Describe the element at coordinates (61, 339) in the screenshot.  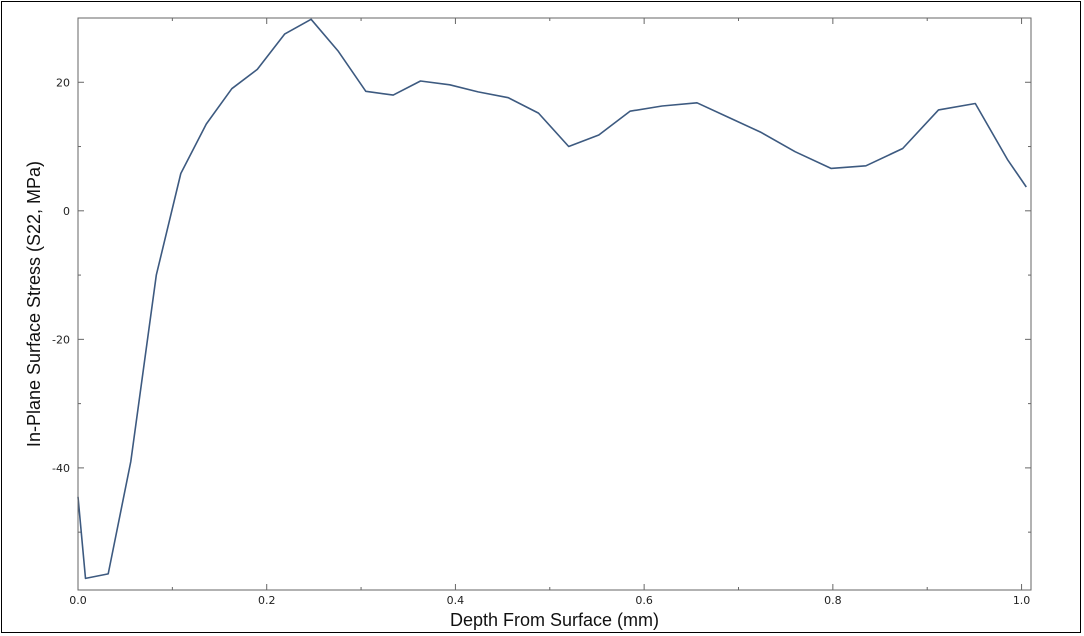
I see `y-tick-label: -20` at that location.